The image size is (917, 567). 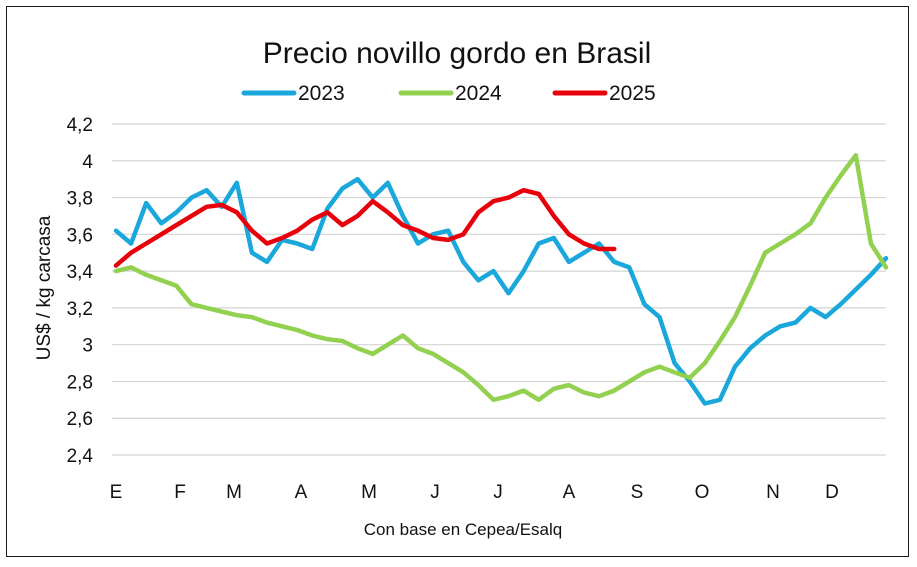 What do you see at coordinates (457, 53) in the screenshot?
I see `chart-title: Precio novillo gordo en Brasil` at bounding box center [457, 53].